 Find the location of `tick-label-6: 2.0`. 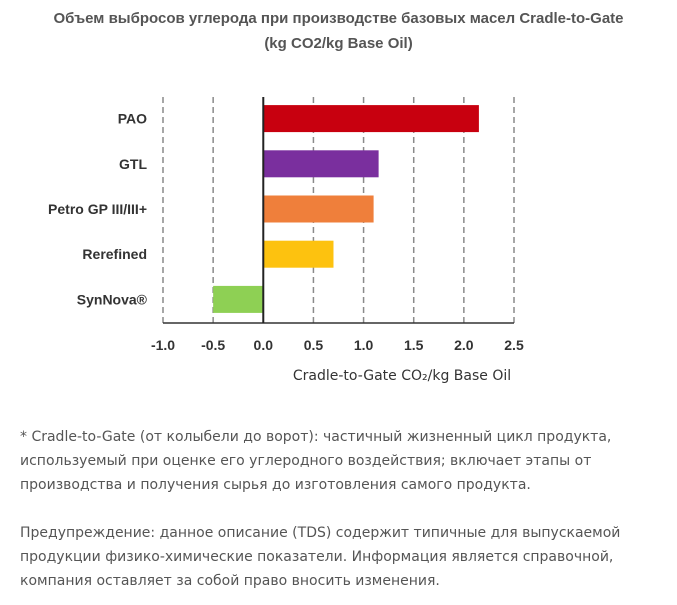

tick-label-6: 2.0 is located at coordinates (464, 345).